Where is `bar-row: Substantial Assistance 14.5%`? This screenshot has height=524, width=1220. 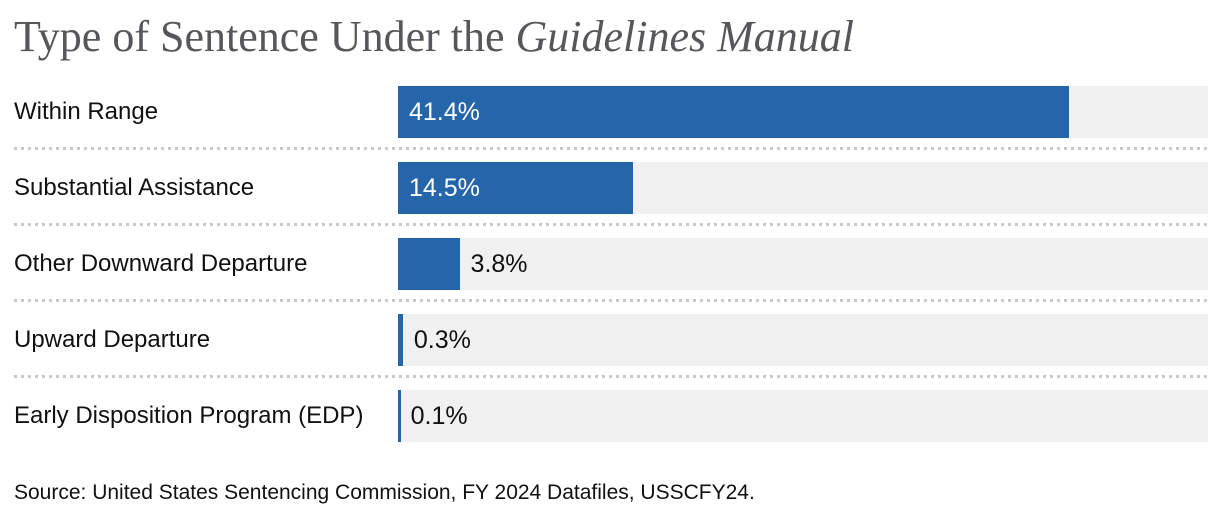 bar-row: Substantial Assistance 14.5% is located at coordinates (611, 188).